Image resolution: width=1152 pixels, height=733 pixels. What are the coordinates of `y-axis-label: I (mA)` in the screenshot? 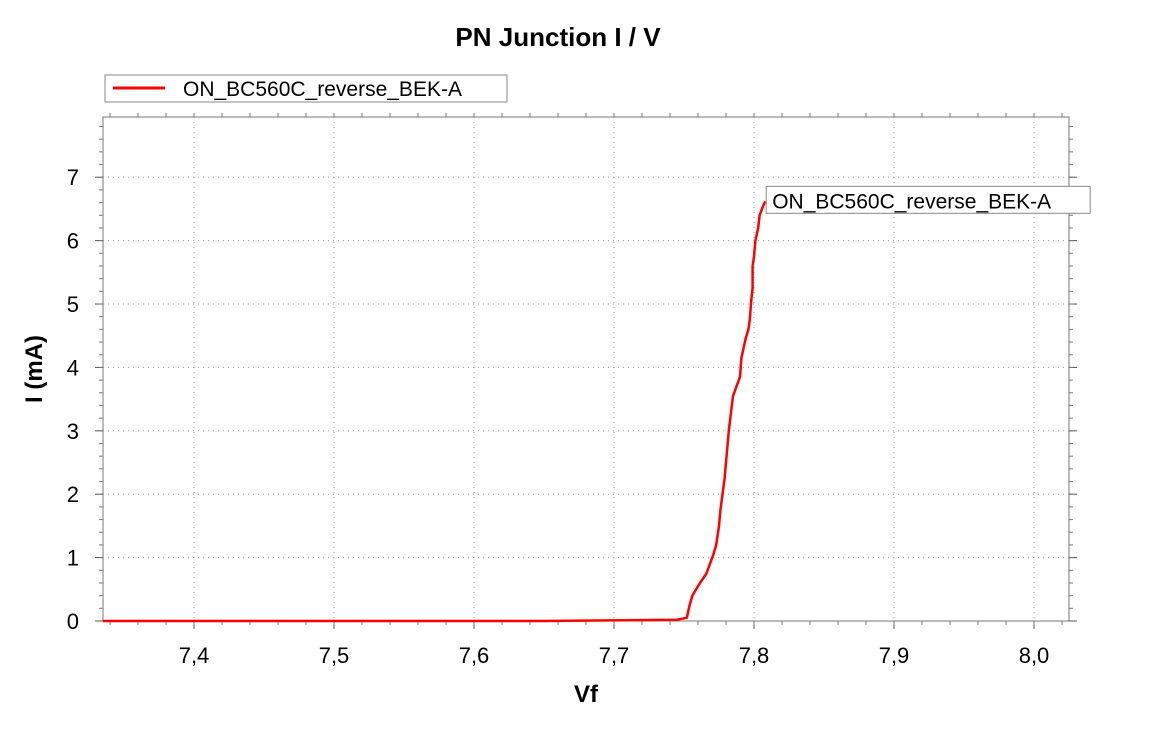 It's located at (34, 369).